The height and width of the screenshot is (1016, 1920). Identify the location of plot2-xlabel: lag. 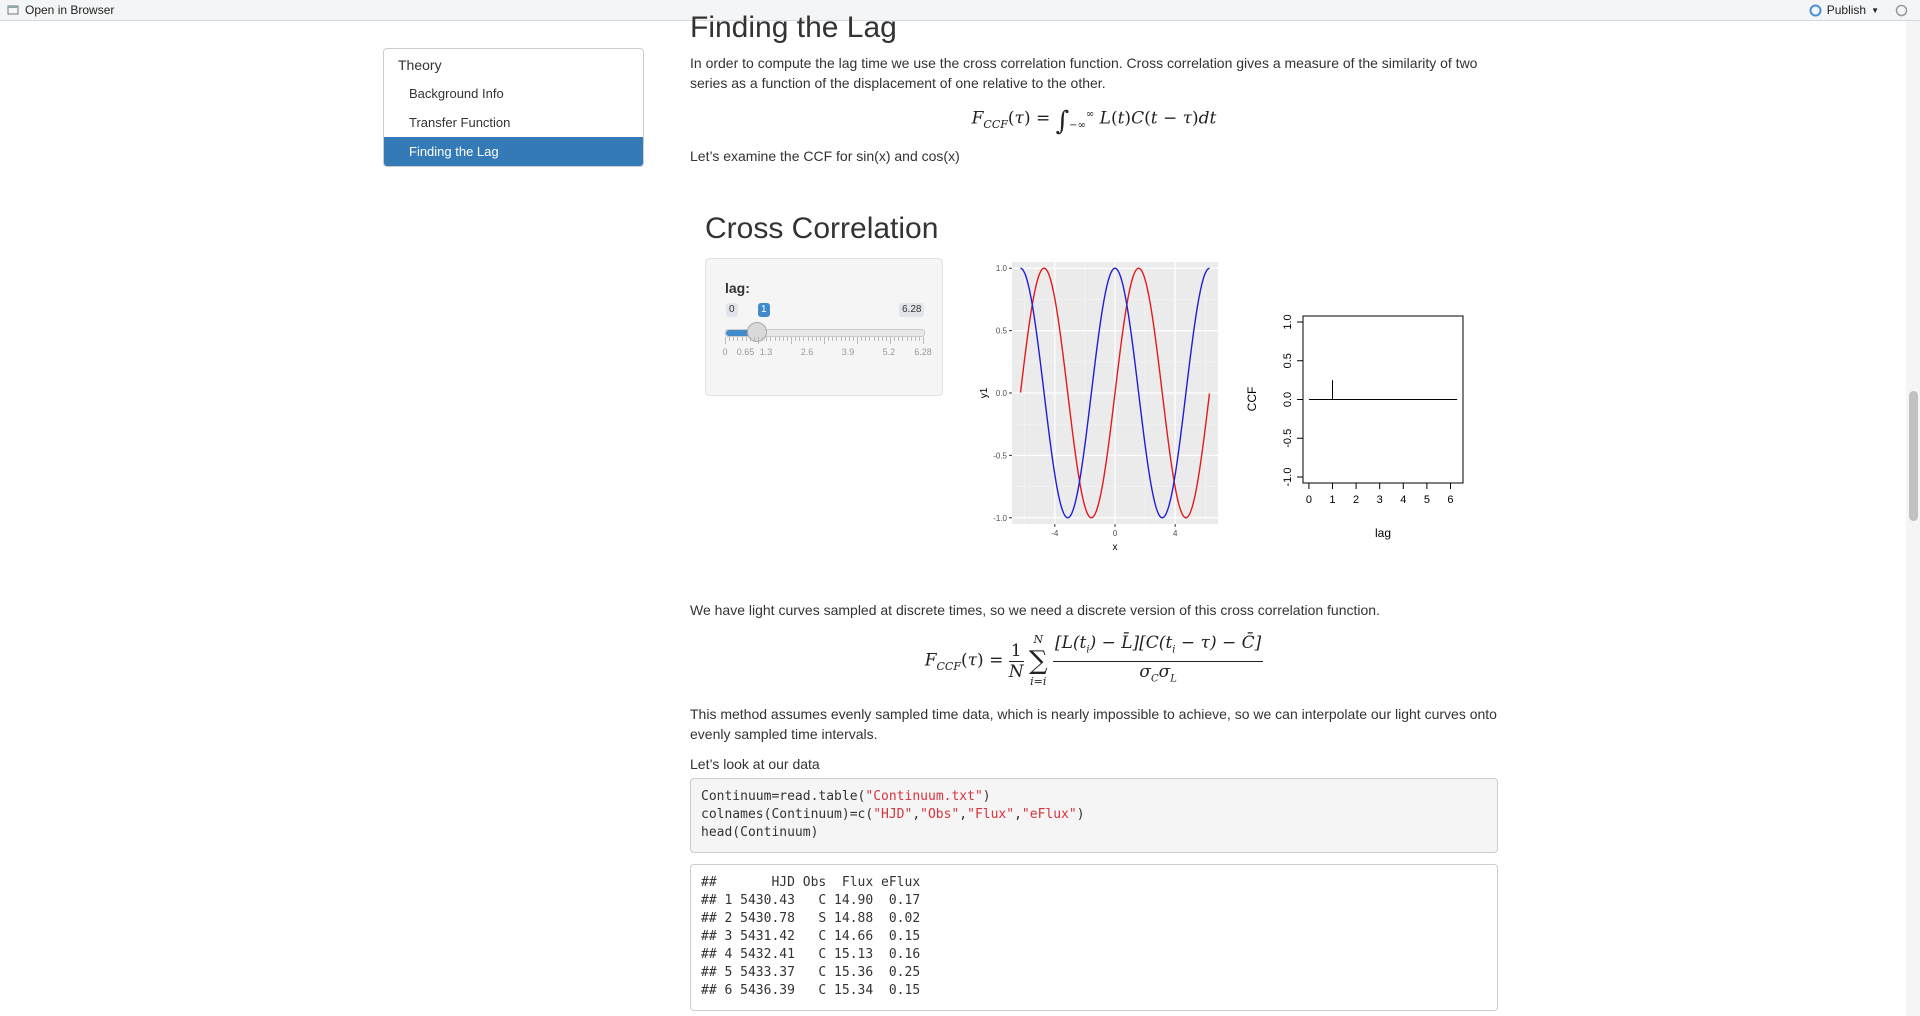
(1383, 533).